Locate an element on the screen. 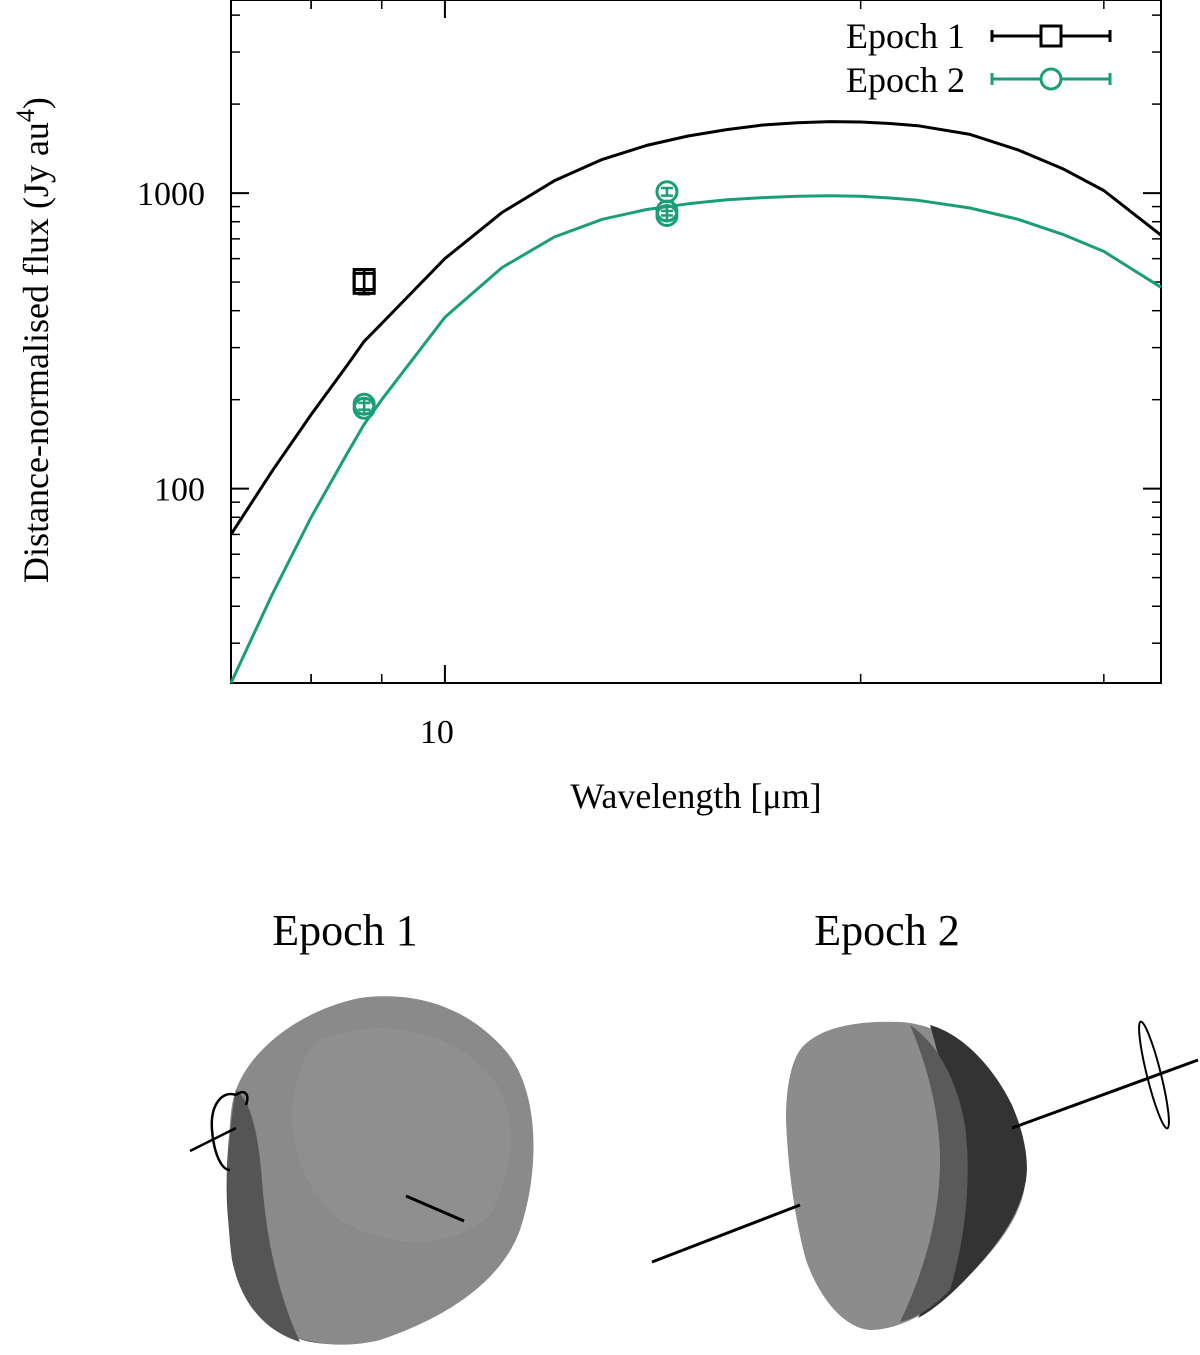 This screenshot has height=1355, width=1200. epoch2-asteroid-shape is located at coordinates (925, 1175).